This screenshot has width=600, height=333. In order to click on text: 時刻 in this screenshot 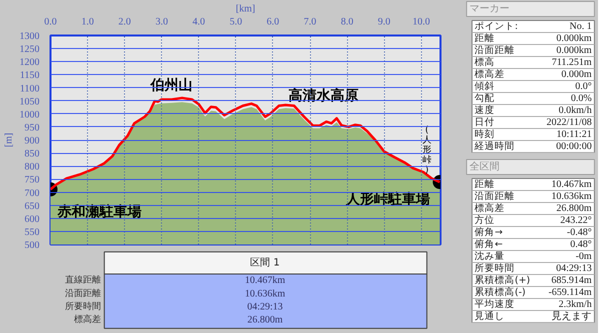, I will do `click(484, 134)`.